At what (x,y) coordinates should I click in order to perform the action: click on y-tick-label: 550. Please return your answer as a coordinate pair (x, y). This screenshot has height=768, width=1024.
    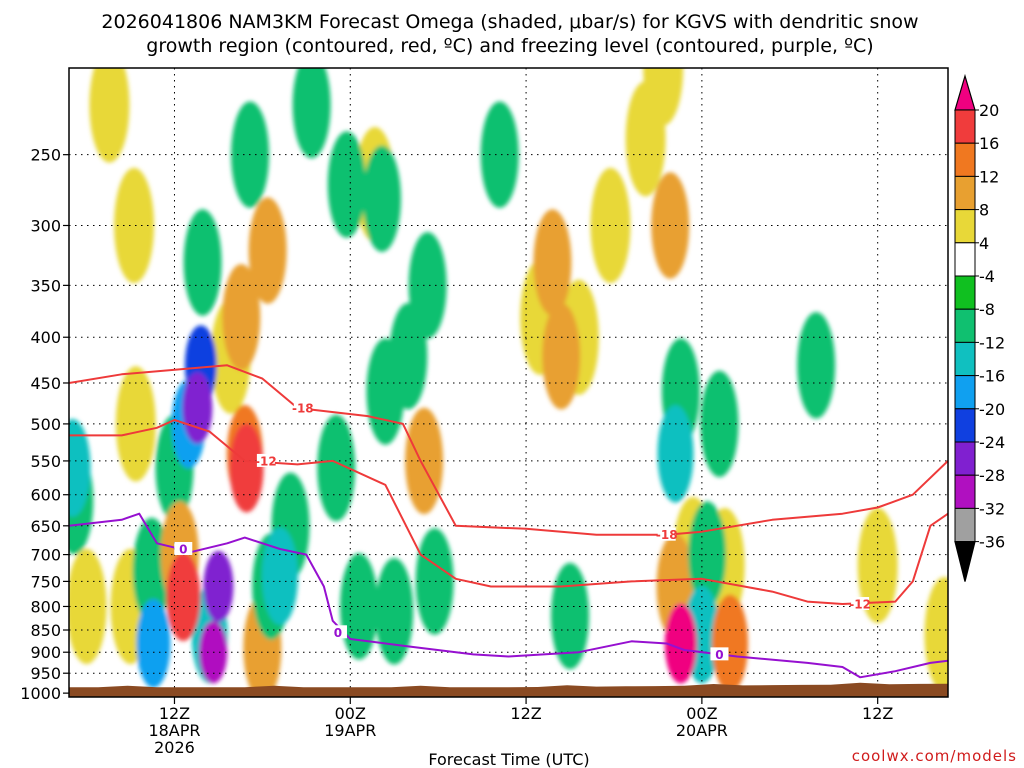
    Looking at the image, I should click on (45, 461).